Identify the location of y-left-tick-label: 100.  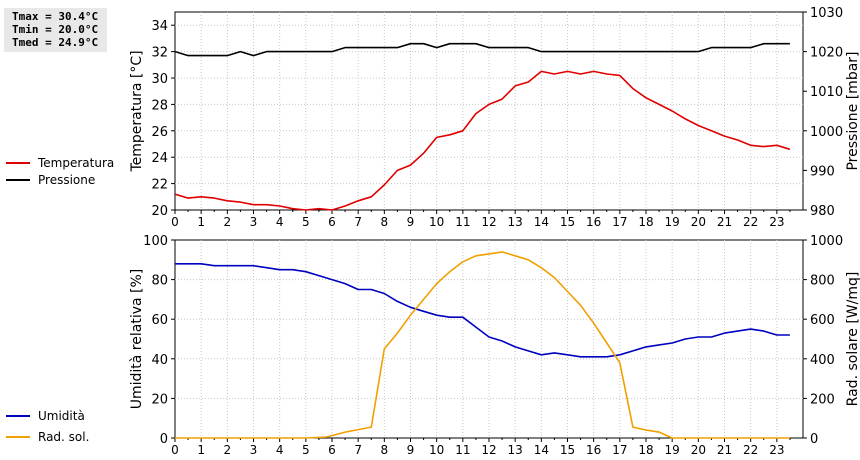
(155, 241).